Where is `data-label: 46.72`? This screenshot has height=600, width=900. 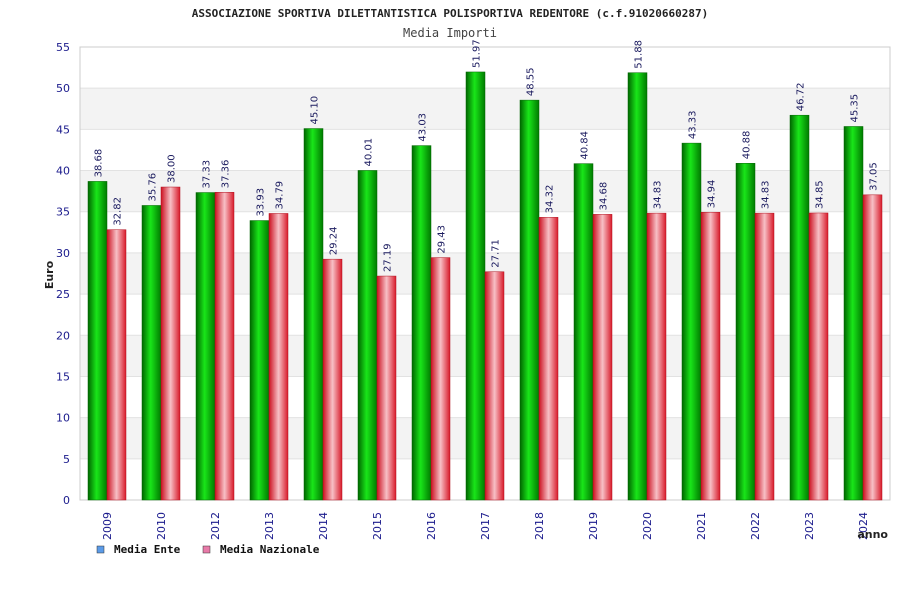 data-label: 46.72 is located at coordinates (801, 97).